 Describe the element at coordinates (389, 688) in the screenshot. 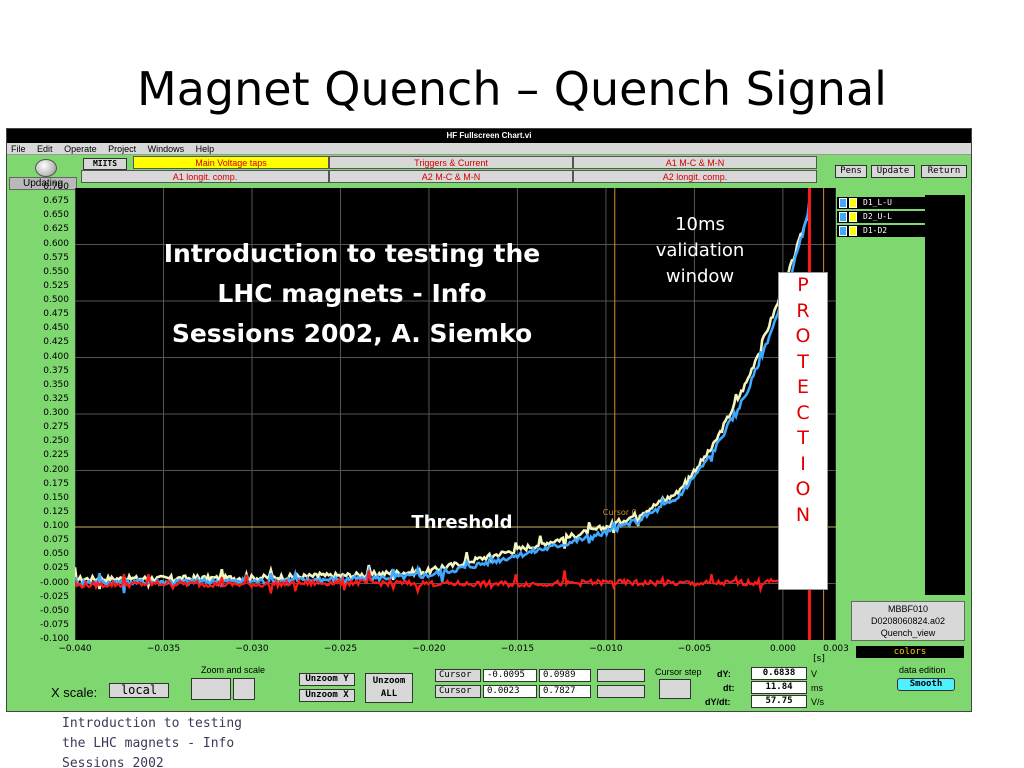

I see `unzoom-all-button: Unzoom ALL` at that location.